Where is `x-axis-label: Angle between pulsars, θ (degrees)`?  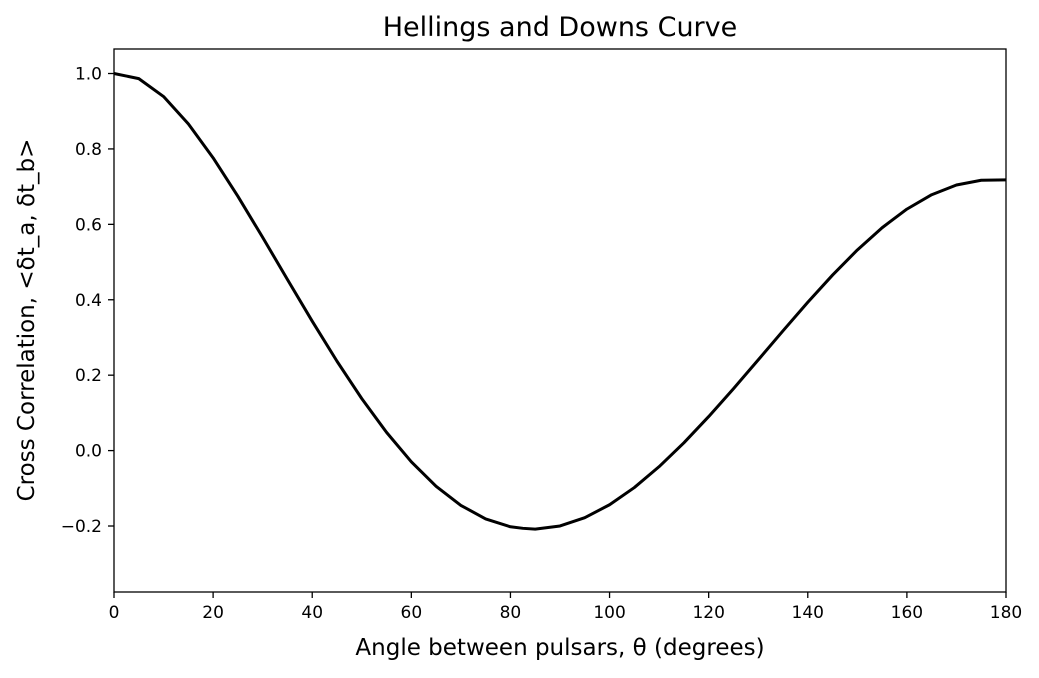
x-axis-label: Angle between pulsars, θ (degrees) is located at coordinates (559, 648).